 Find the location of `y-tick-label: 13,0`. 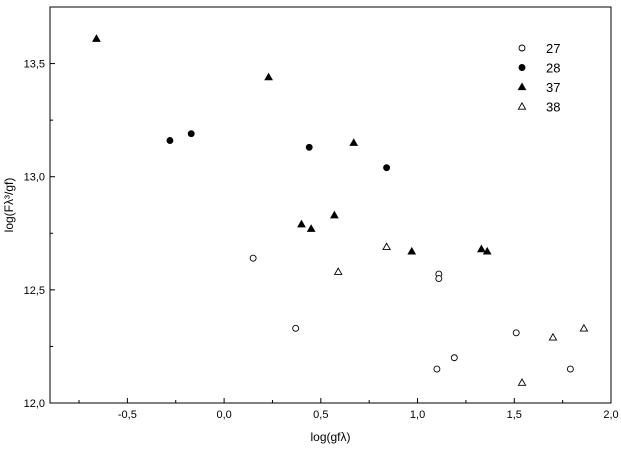

y-tick-label: 13,0 is located at coordinates (34, 178).